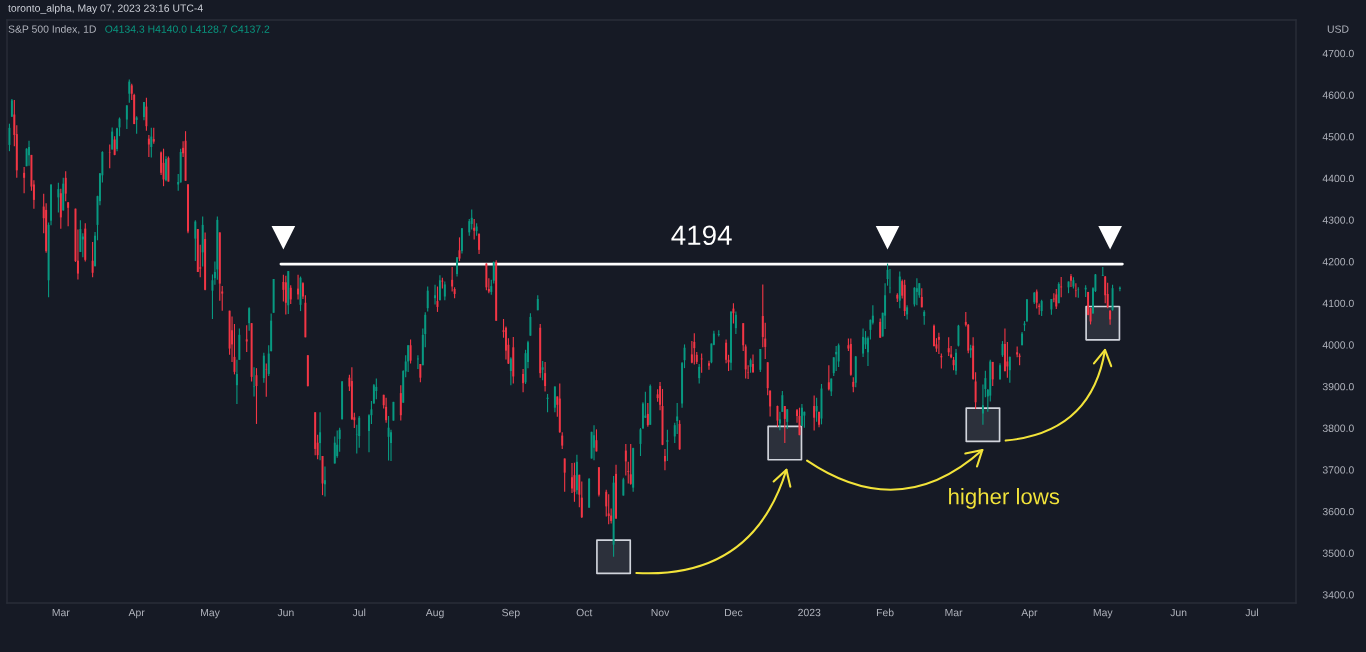  What do you see at coordinates (1338, 262) in the screenshot?
I see `y-tick-label: 4200.0` at bounding box center [1338, 262].